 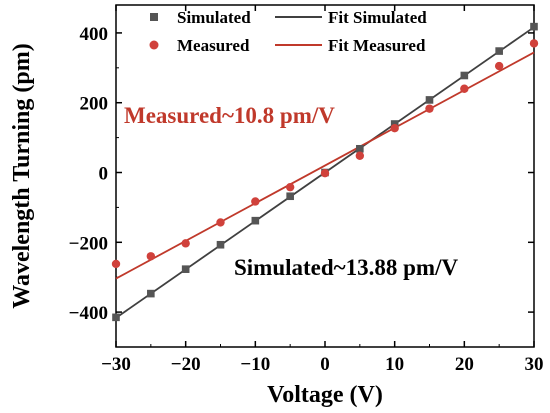 What do you see at coordinates (213, 45) in the screenshot?
I see `legend-label-measured: Measured` at bounding box center [213, 45].